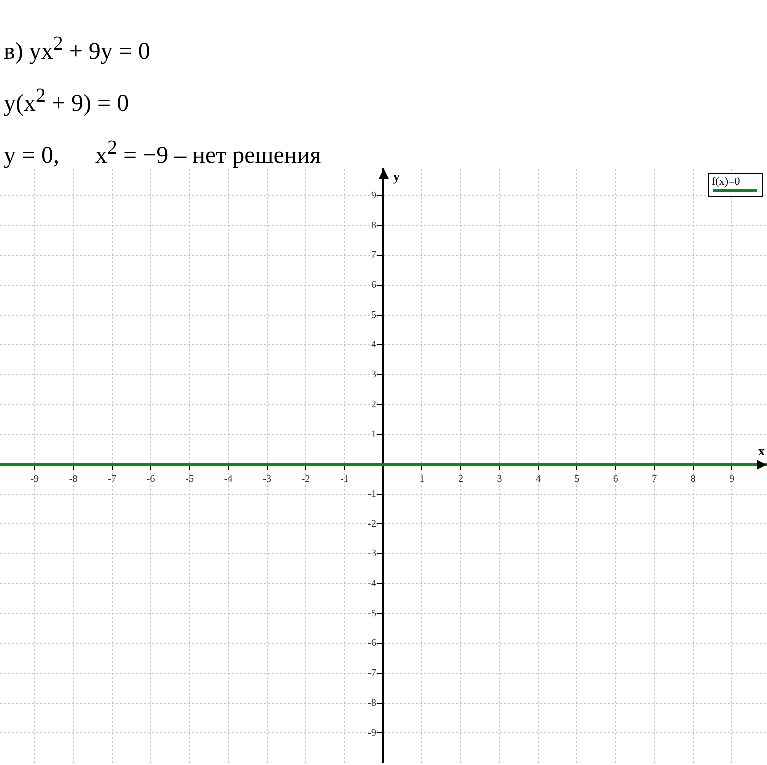  Describe the element at coordinates (732, 480) in the screenshot. I see `x-tick-label: 9` at that location.